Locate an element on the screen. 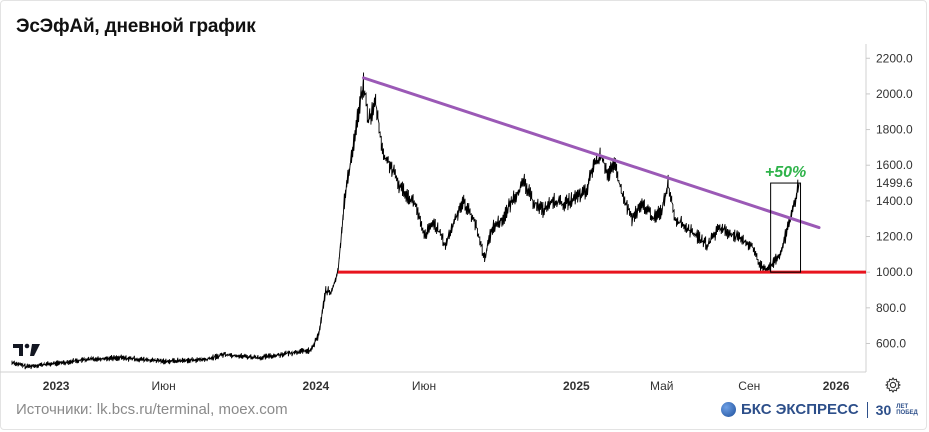 The image size is (929, 432). time-tick-label: Май is located at coordinates (662, 386).